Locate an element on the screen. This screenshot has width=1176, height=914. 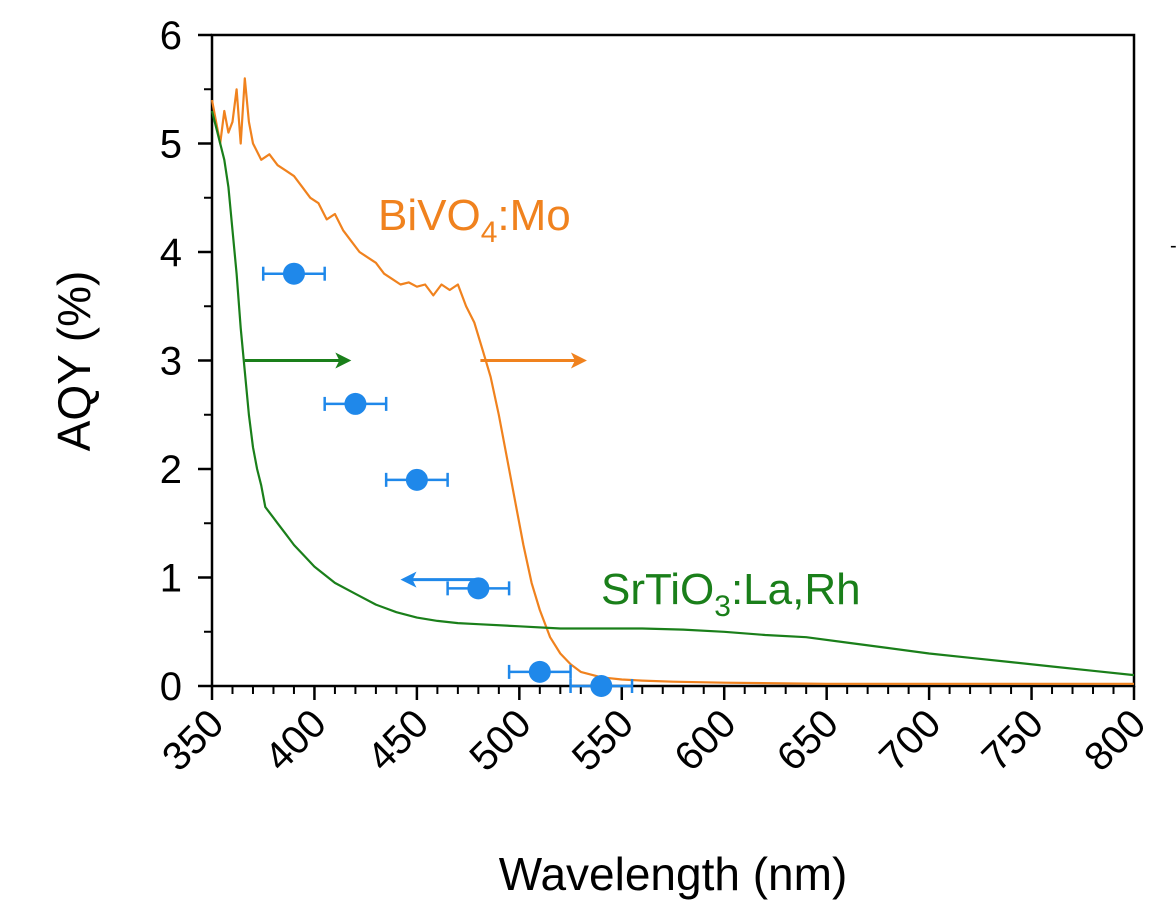
y-axis: 0 1 2 3 4 5 6 is located at coordinates (186, 361).